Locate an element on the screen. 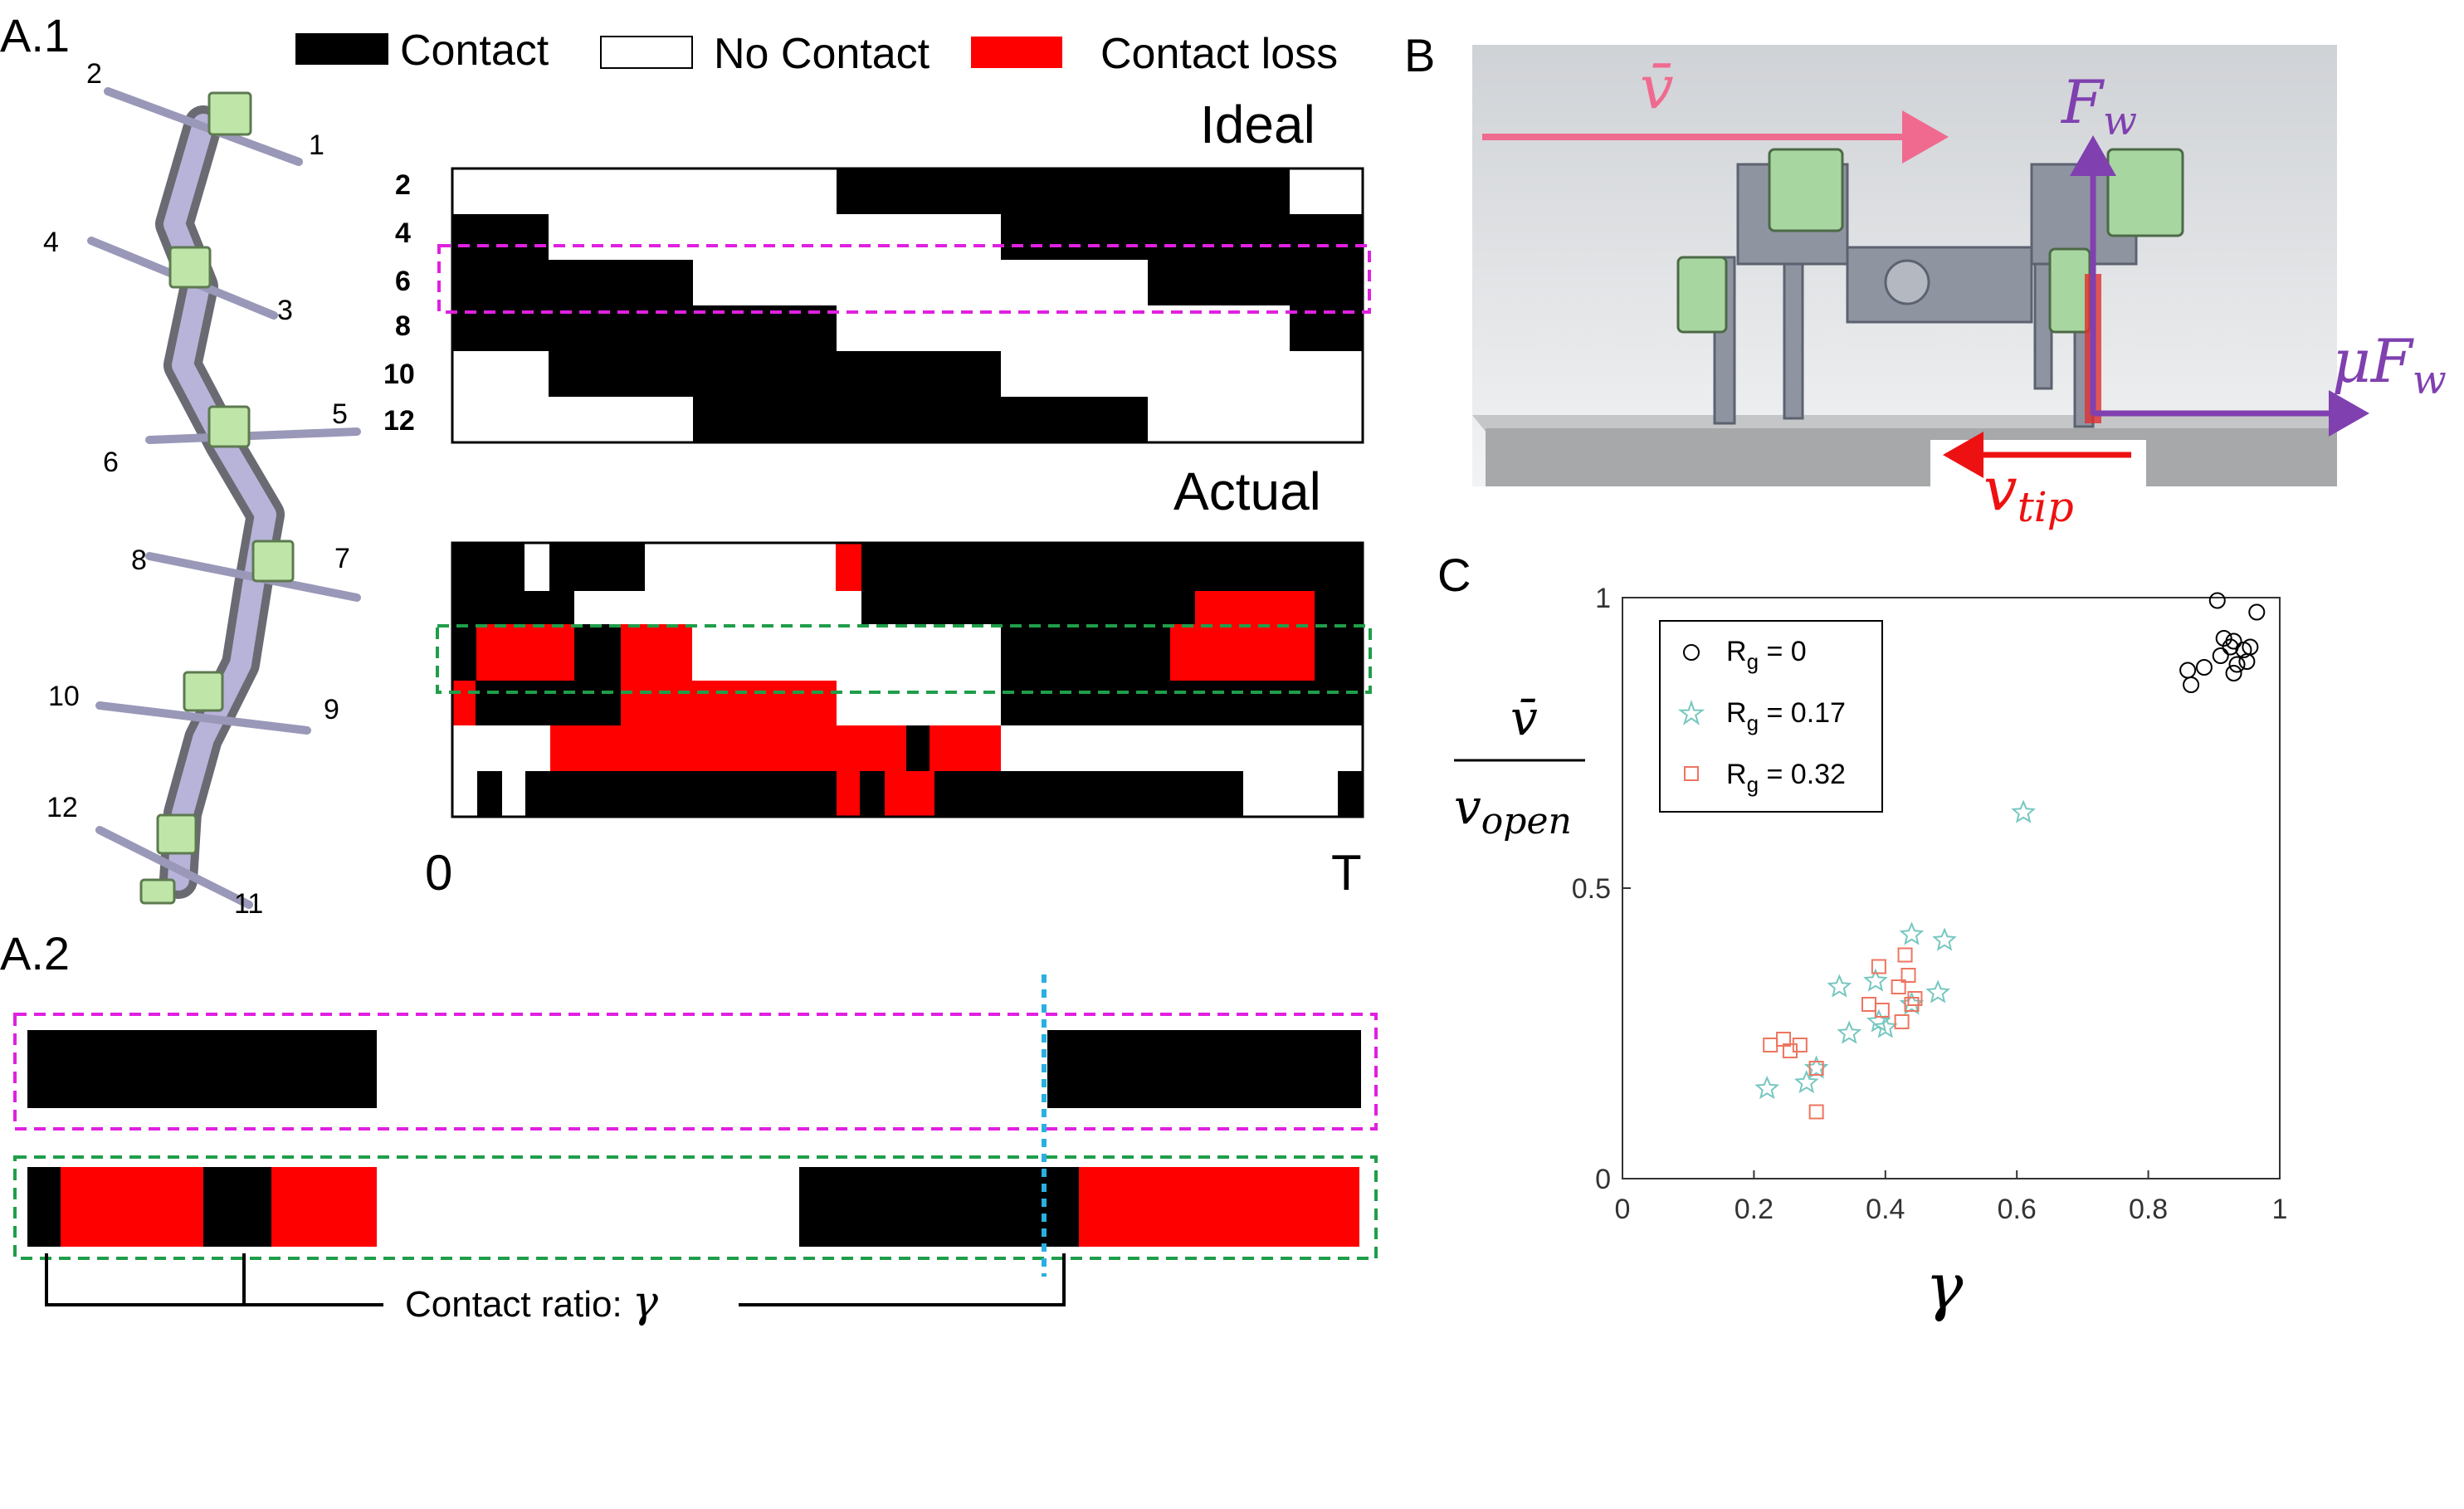 Image resolution: width=2464 pixels, height=1509 pixels. row-label: 8 is located at coordinates (403, 326).